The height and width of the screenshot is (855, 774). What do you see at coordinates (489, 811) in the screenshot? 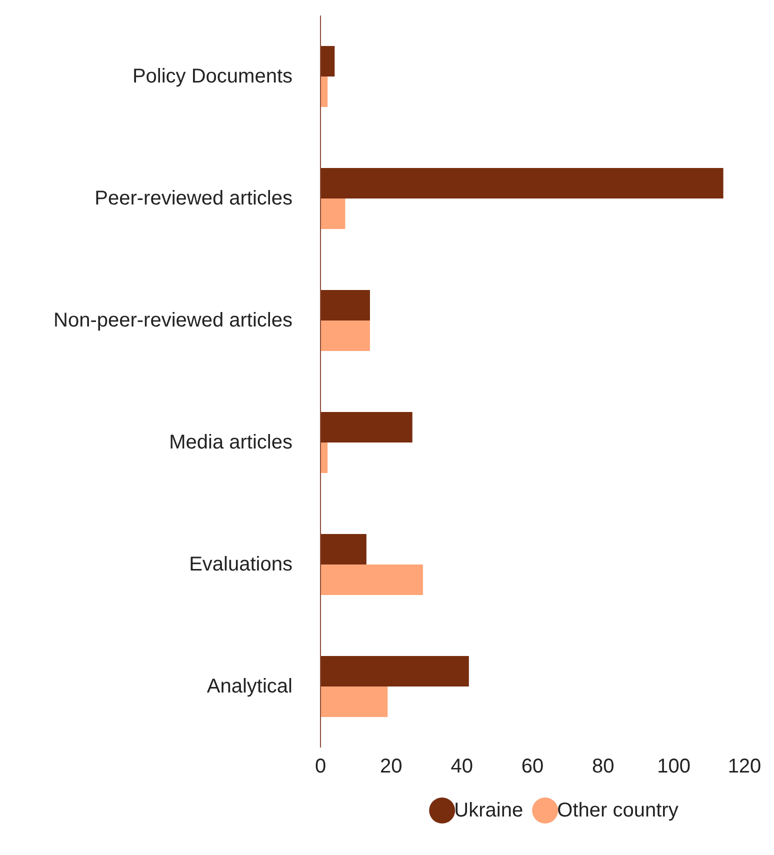
I see `legend-label: Ukraine` at bounding box center [489, 811].